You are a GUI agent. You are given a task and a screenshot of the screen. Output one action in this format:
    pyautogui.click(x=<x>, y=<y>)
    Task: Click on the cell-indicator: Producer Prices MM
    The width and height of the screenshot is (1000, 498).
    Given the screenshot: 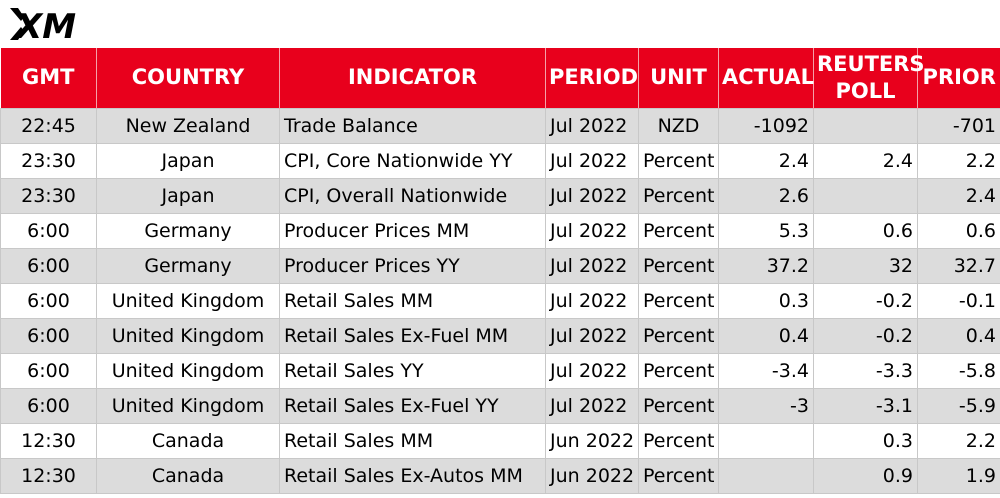 What is the action you would take?
    pyautogui.click(x=412, y=231)
    